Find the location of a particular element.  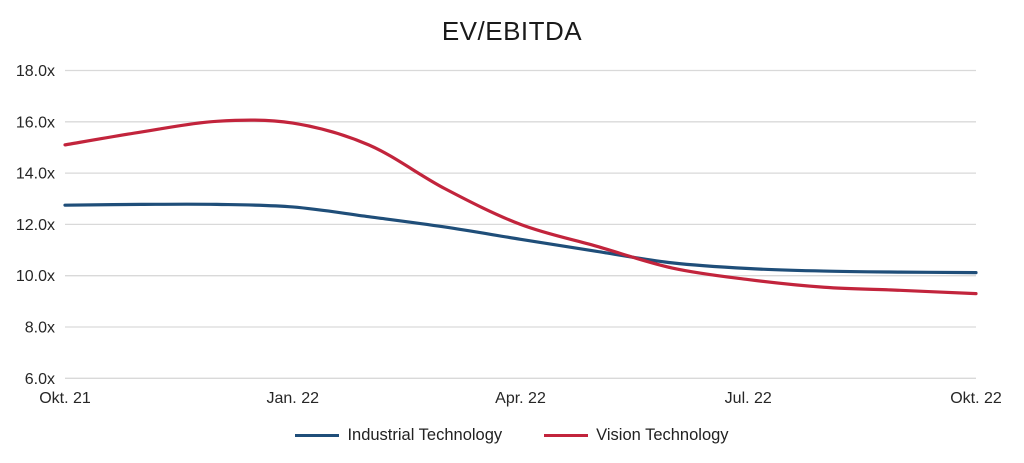

y-tick-label: 10.0x is located at coordinates (35, 276).